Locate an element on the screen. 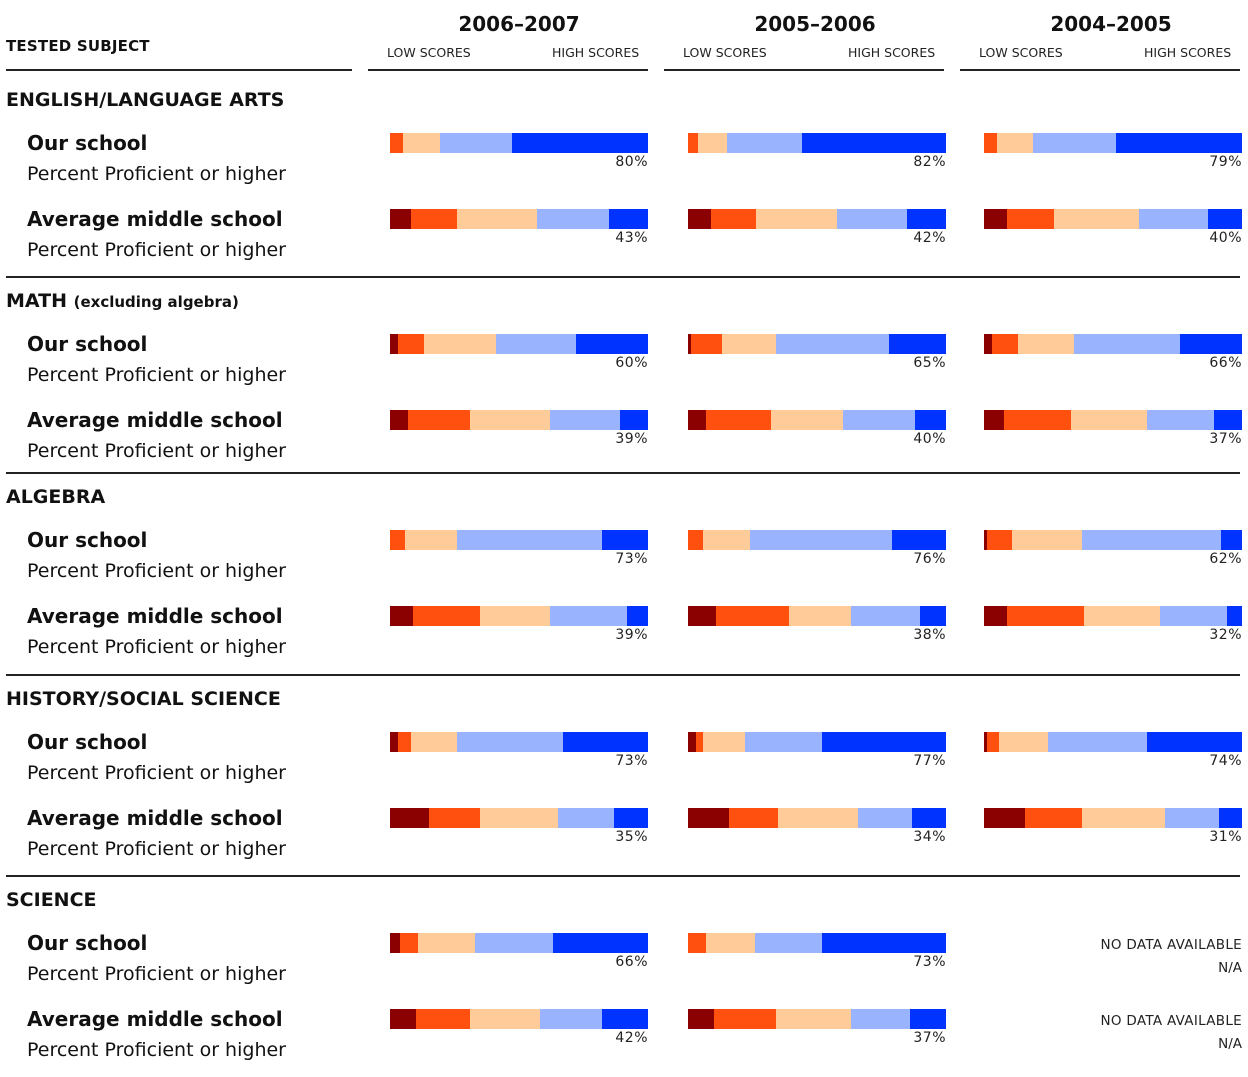 This screenshot has width=1248, height=1077. section-title-text: MATH is located at coordinates (36, 301).